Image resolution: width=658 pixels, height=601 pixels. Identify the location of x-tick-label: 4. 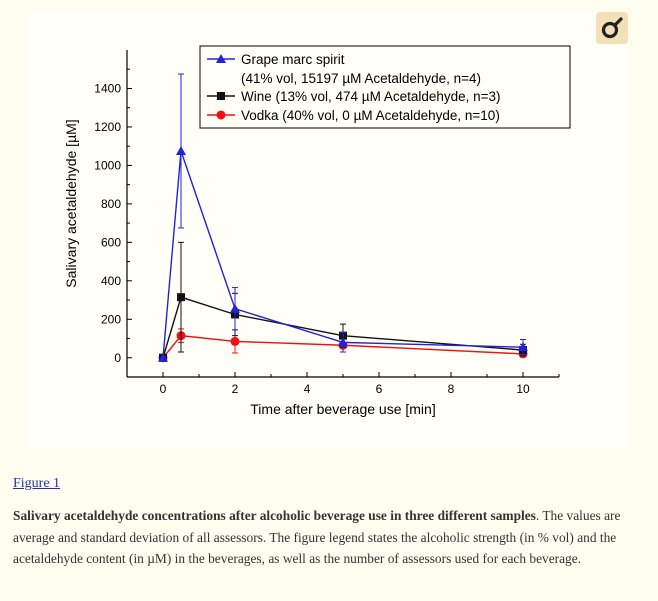
(307, 389).